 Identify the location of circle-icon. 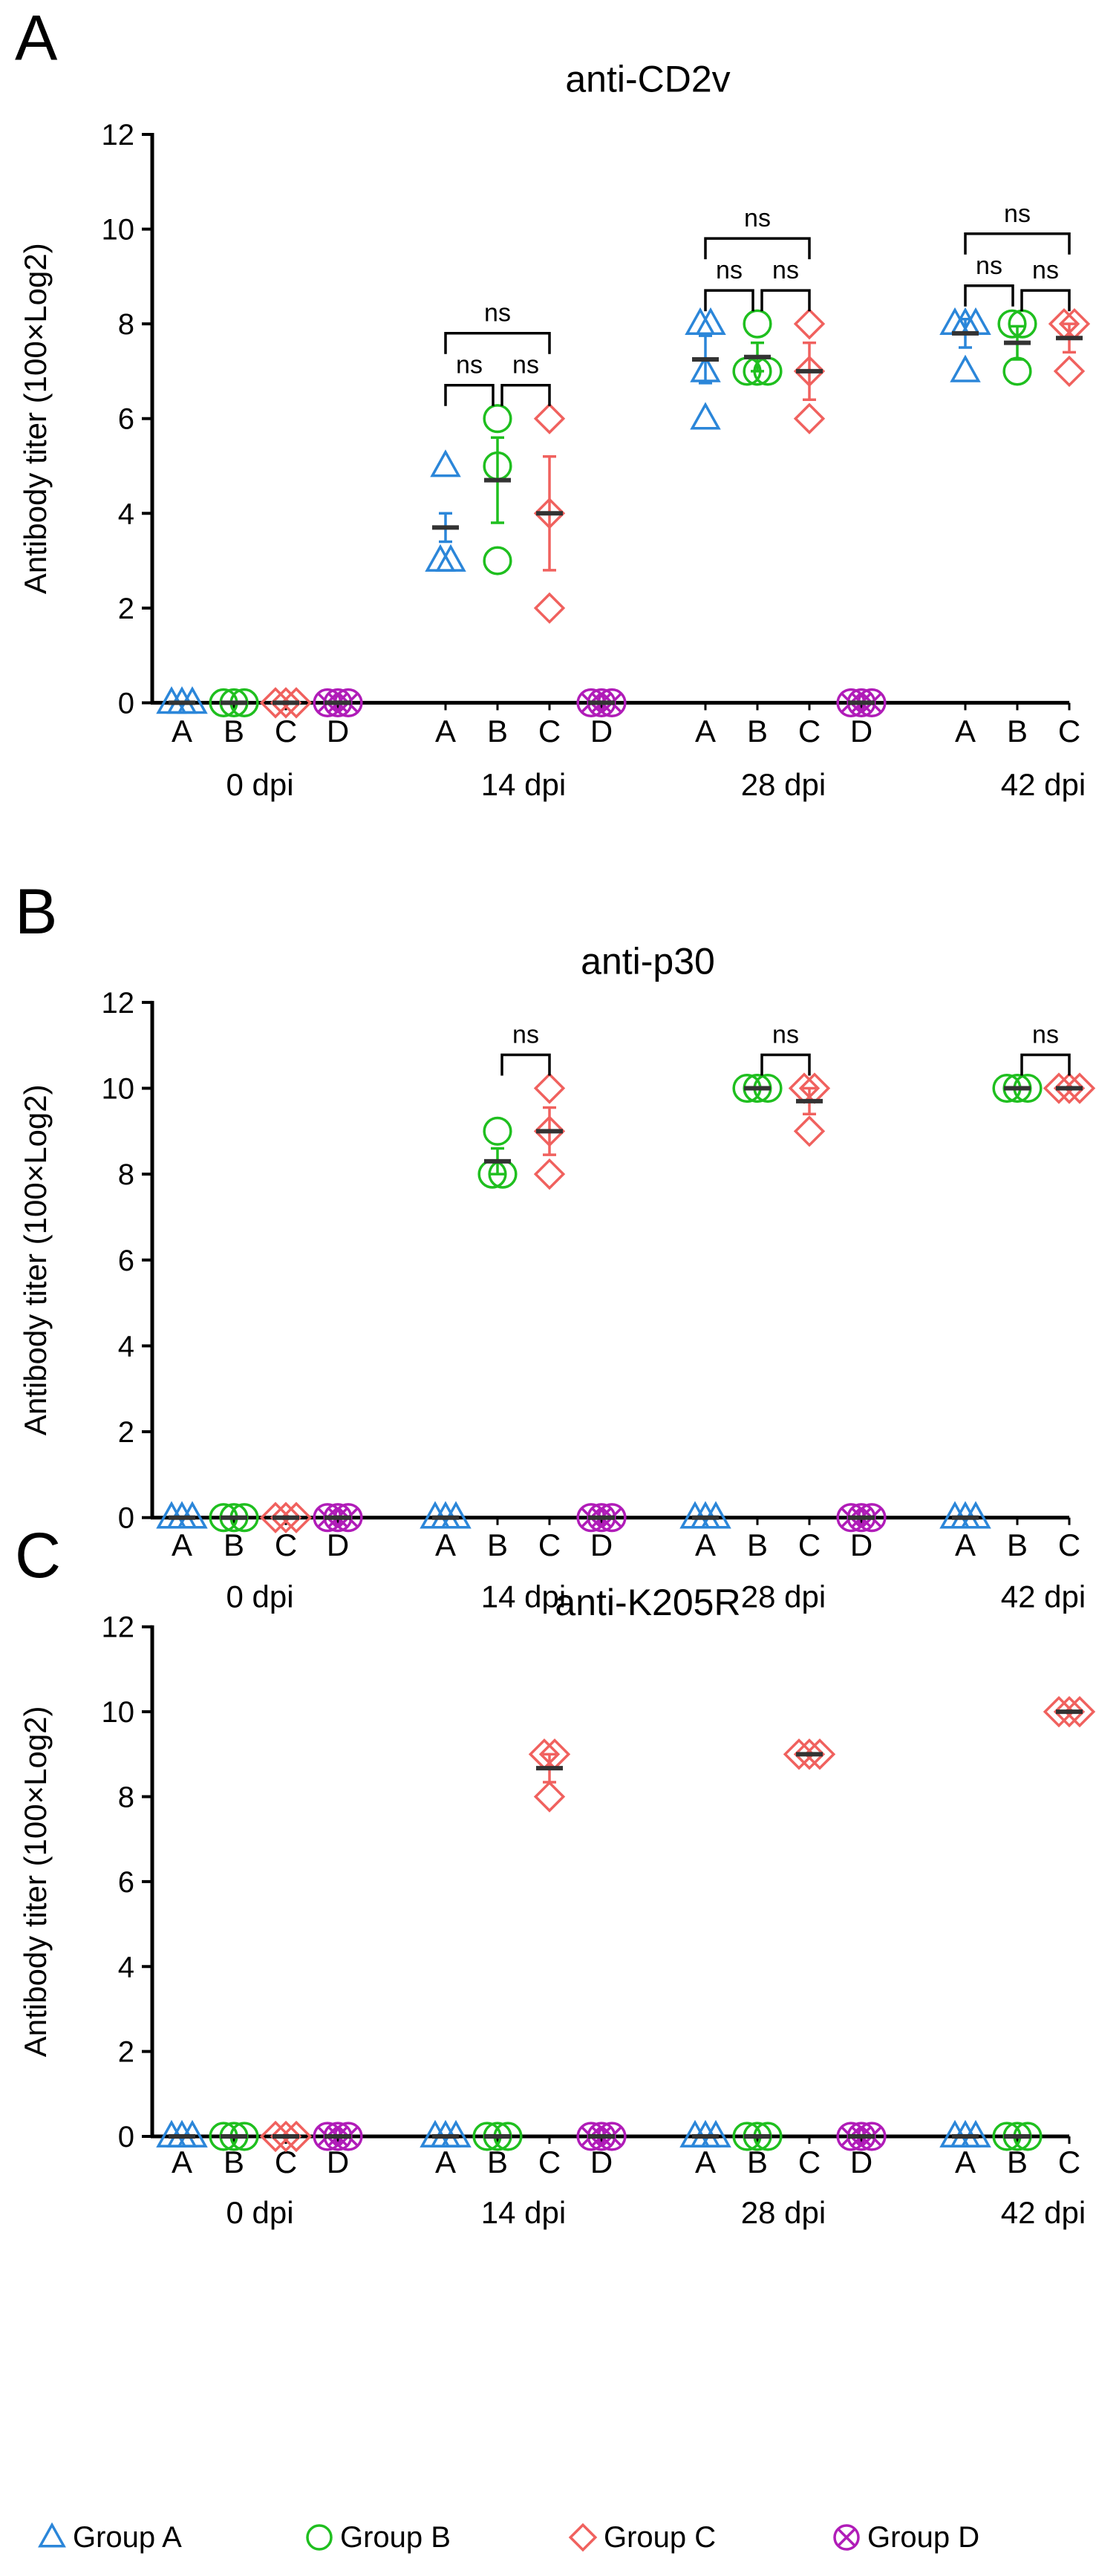
(319, 2537).